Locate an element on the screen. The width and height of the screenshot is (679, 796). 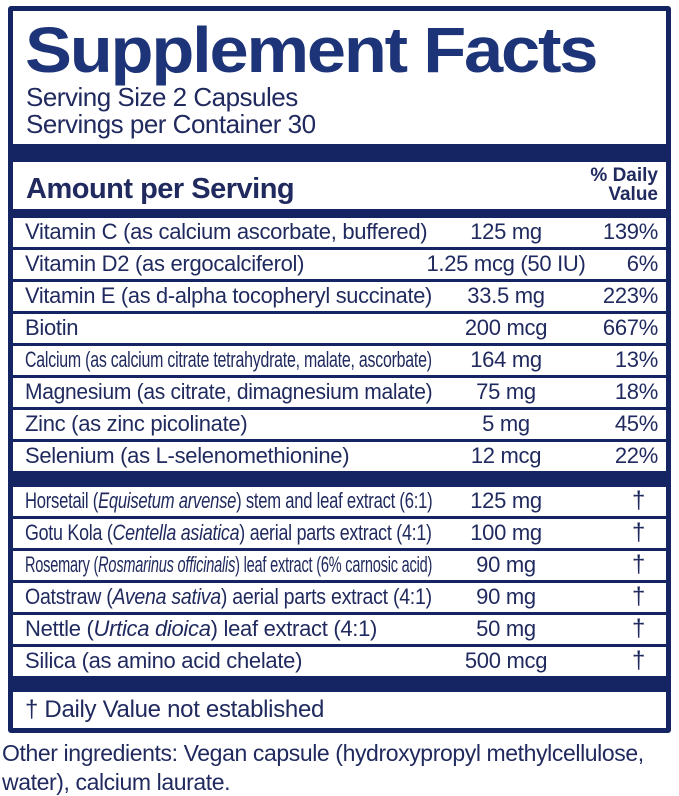
row-amount: 33.5 mg is located at coordinates (506, 296).